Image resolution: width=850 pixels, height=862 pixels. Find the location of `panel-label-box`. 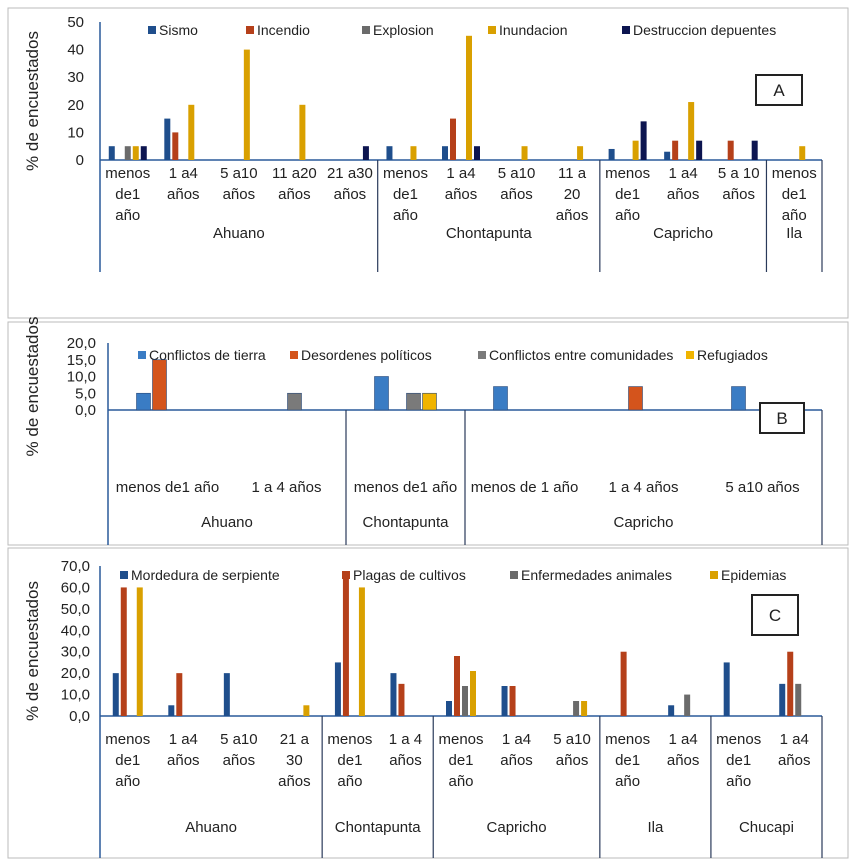

panel-label-box is located at coordinates (779, 90).